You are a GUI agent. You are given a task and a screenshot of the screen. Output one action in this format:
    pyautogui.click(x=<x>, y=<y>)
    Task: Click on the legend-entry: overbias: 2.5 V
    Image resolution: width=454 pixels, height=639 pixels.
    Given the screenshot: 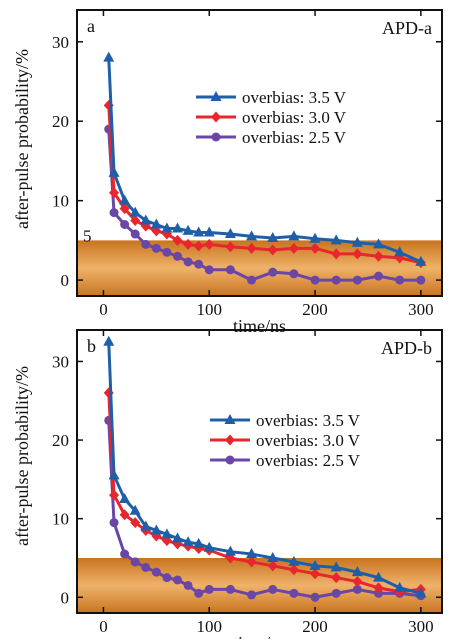 What is the action you would take?
    pyautogui.click(x=294, y=137)
    